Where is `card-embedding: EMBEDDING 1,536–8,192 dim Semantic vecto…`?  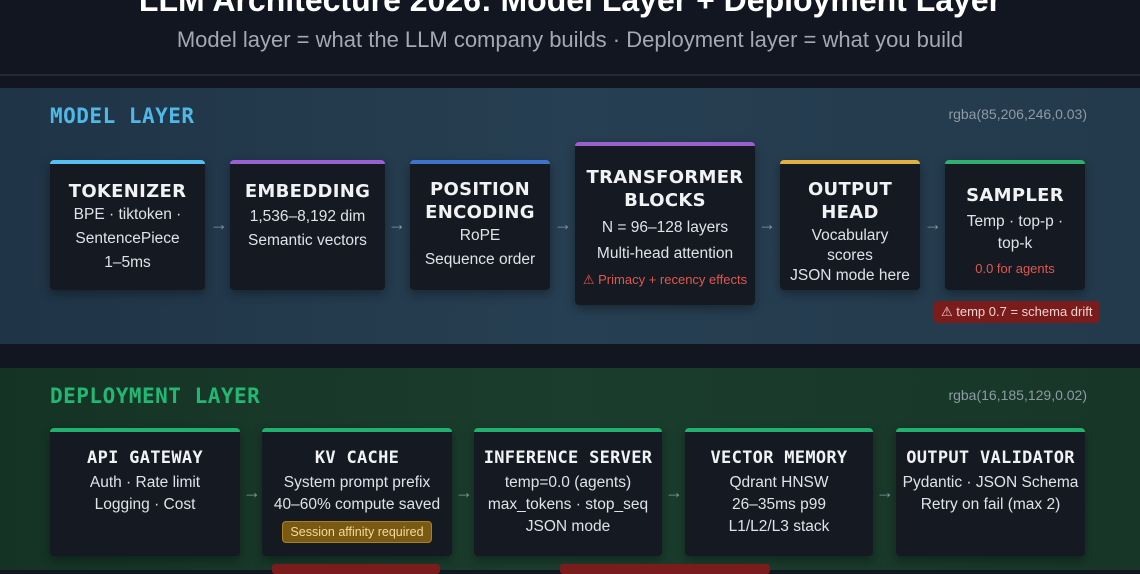 card-embedding: EMBEDDING 1,536–8,192 dim Semantic vecto… is located at coordinates (307, 225).